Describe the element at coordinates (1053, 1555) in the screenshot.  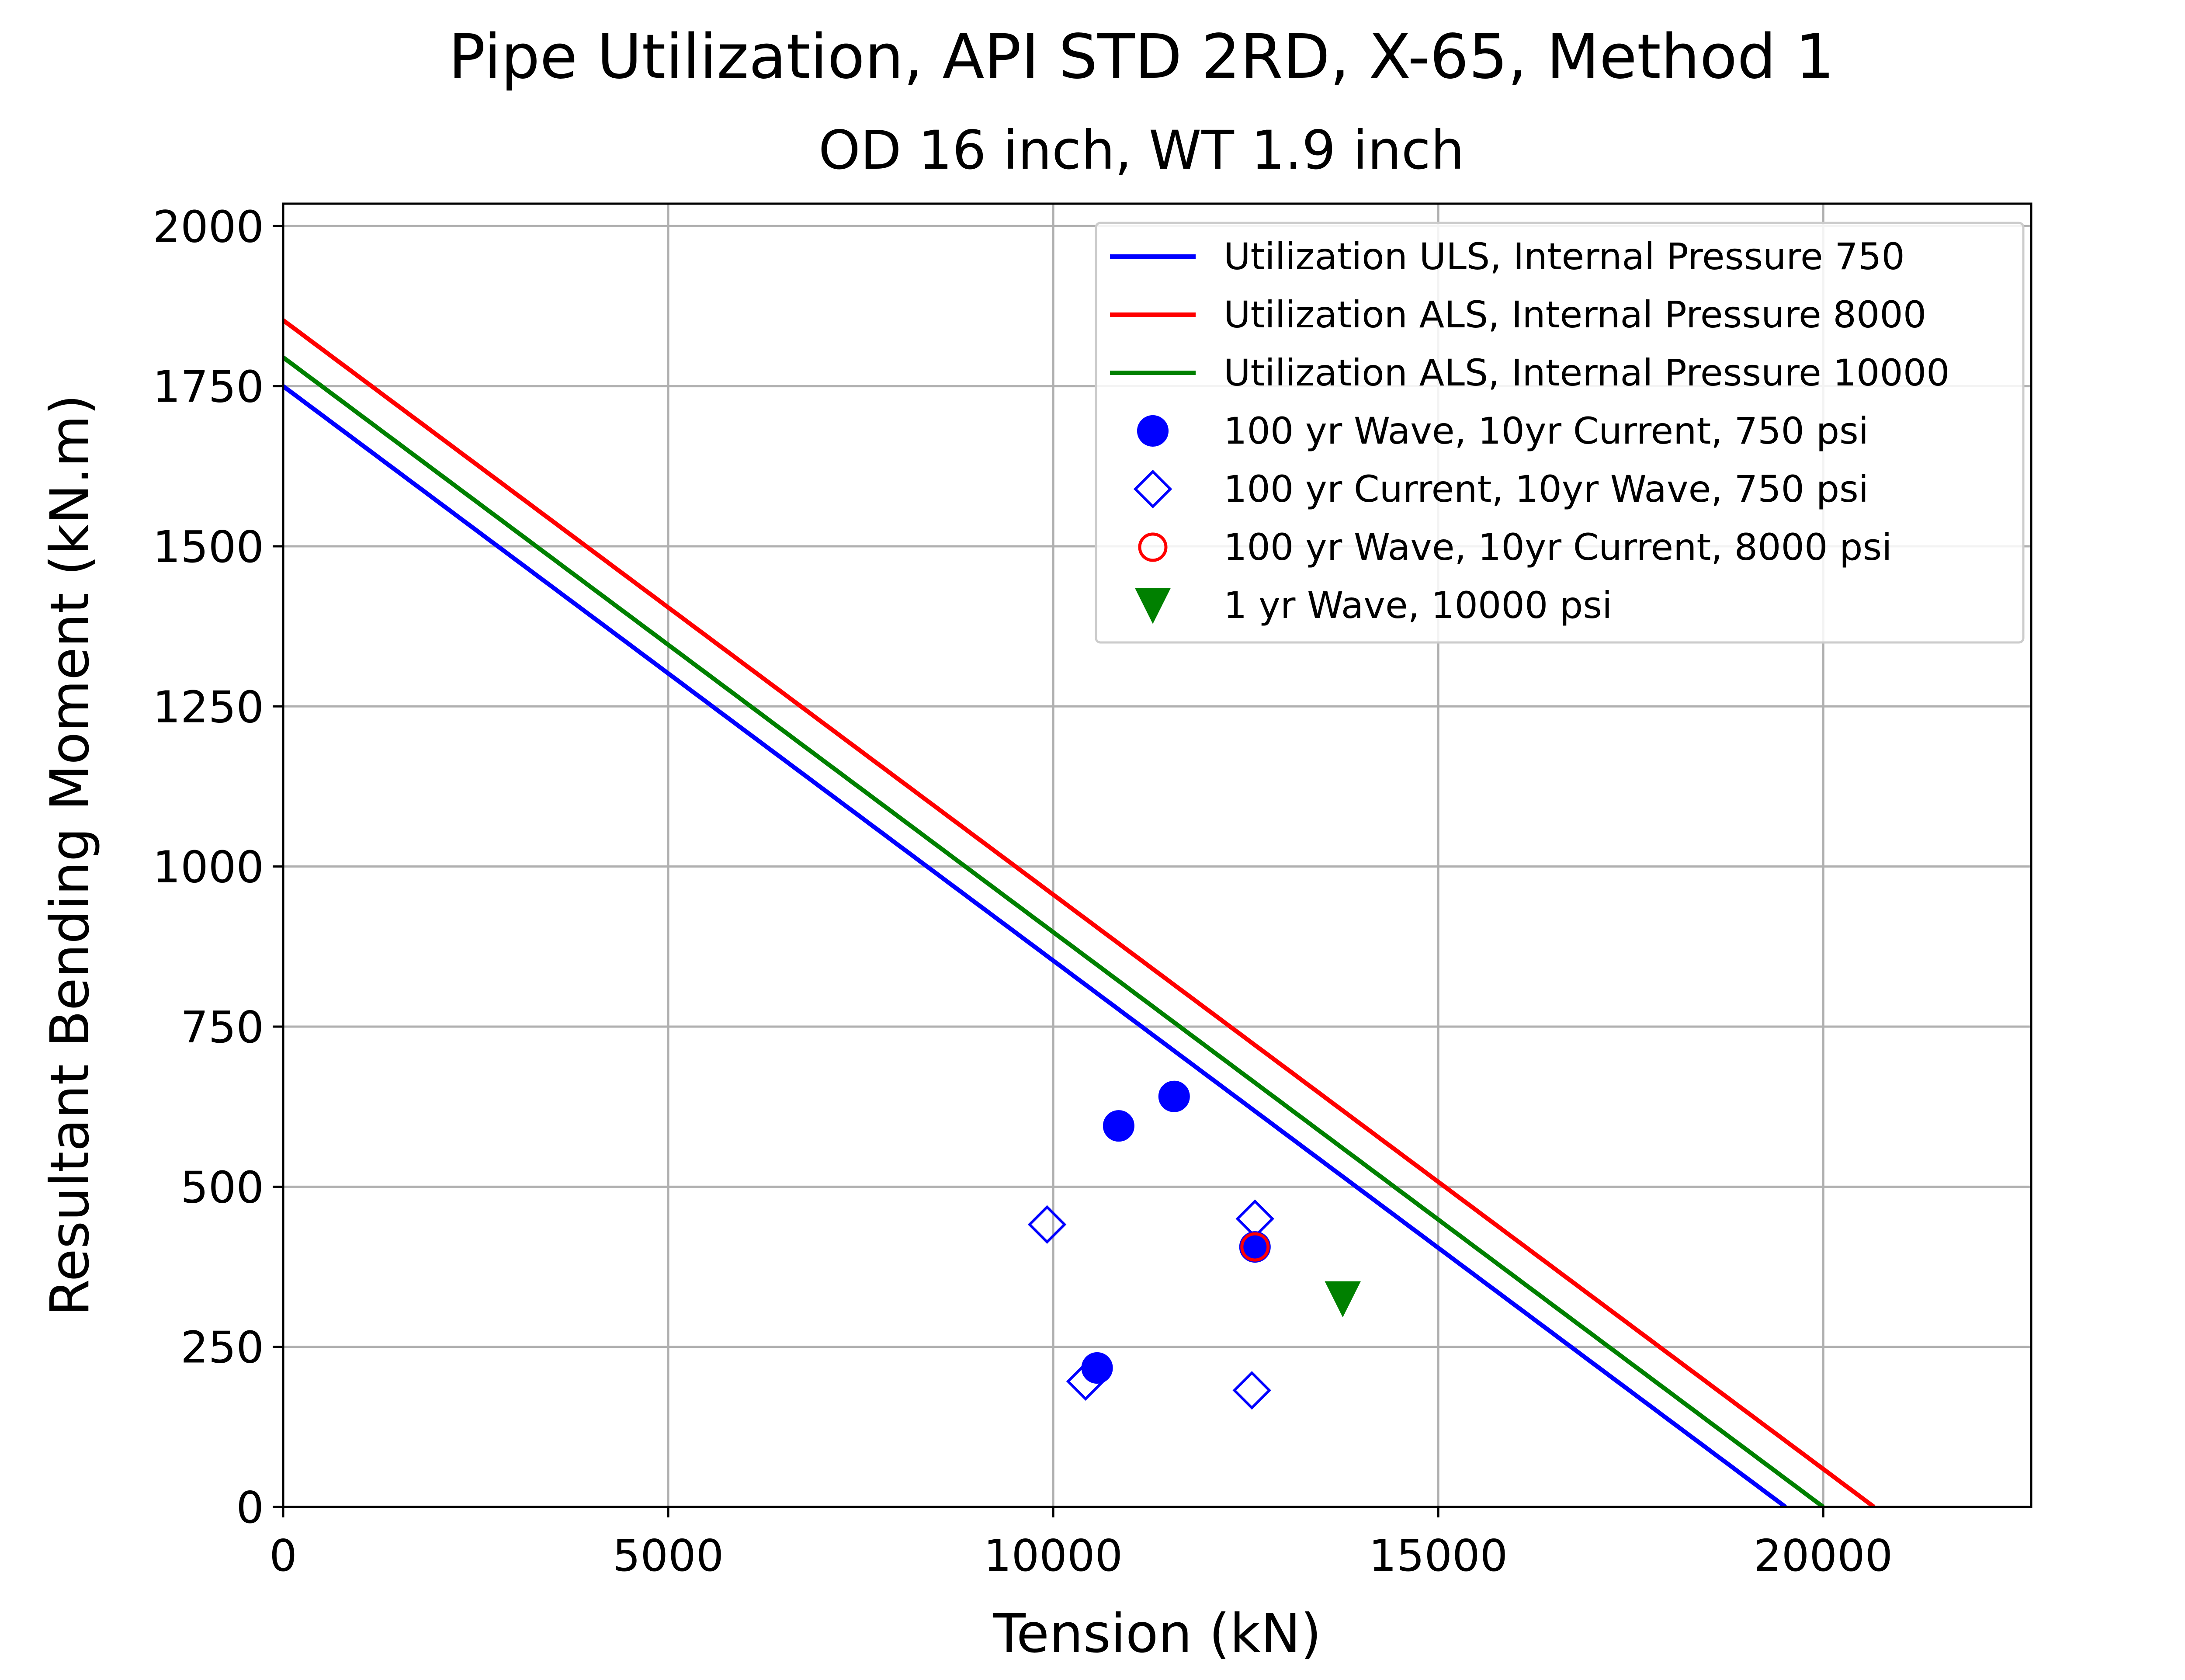
I see `x-tick-label: 10000` at that location.